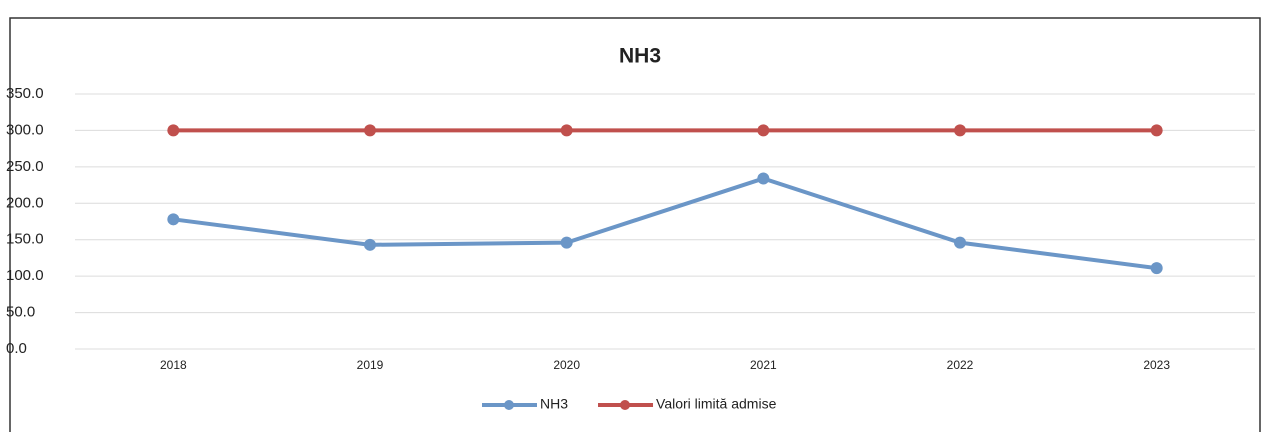  What do you see at coordinates (25, 202) in the screenshot?
I see `y-tick-label: 200.0` at bounding box center [25, 202].